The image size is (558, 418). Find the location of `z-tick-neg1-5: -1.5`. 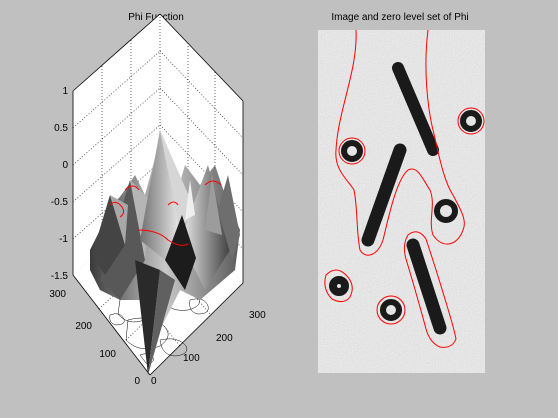

z-tick-neg1-5: -1.5 is located at coordinates (59, 276).